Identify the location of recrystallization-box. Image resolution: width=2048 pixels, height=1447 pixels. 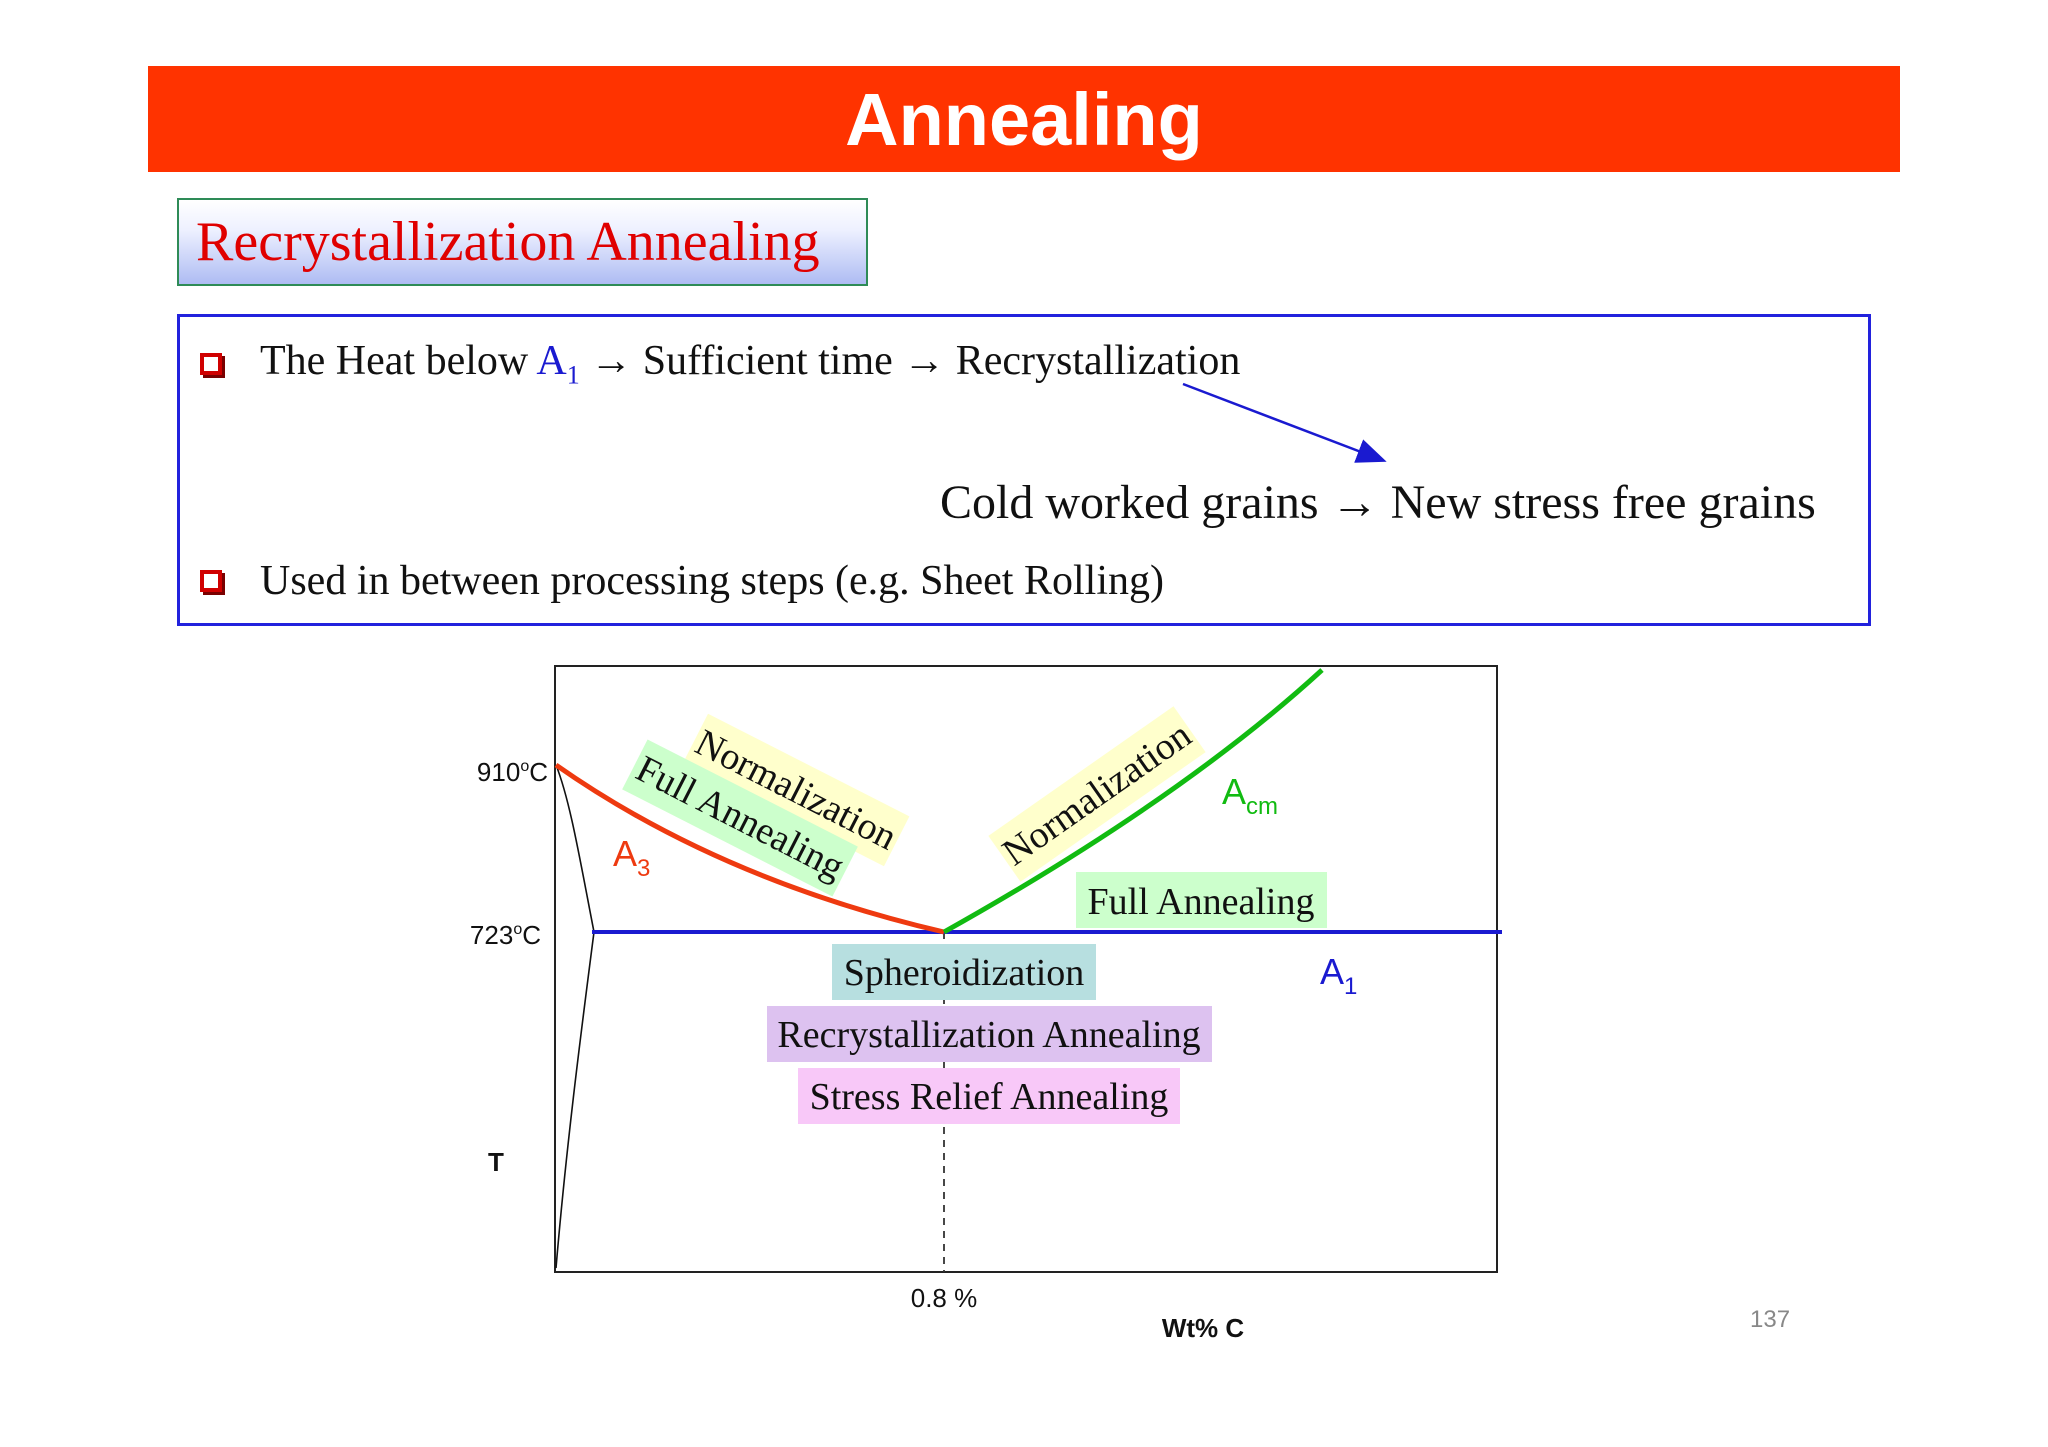
(989, 1034).